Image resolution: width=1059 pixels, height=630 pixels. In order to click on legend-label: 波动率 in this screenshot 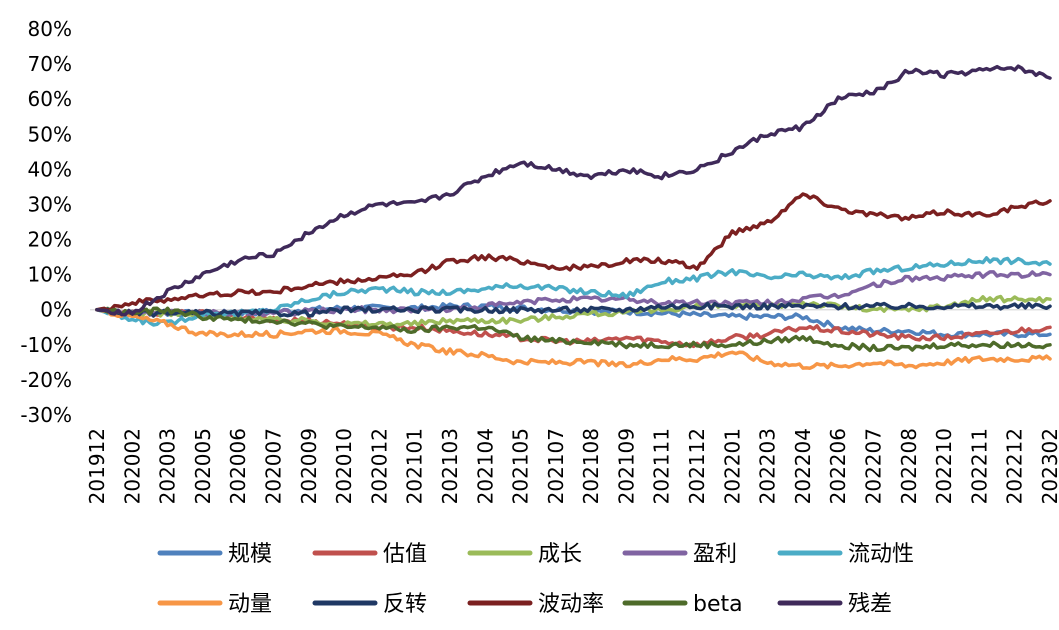, I will do `click(571, 604)`.